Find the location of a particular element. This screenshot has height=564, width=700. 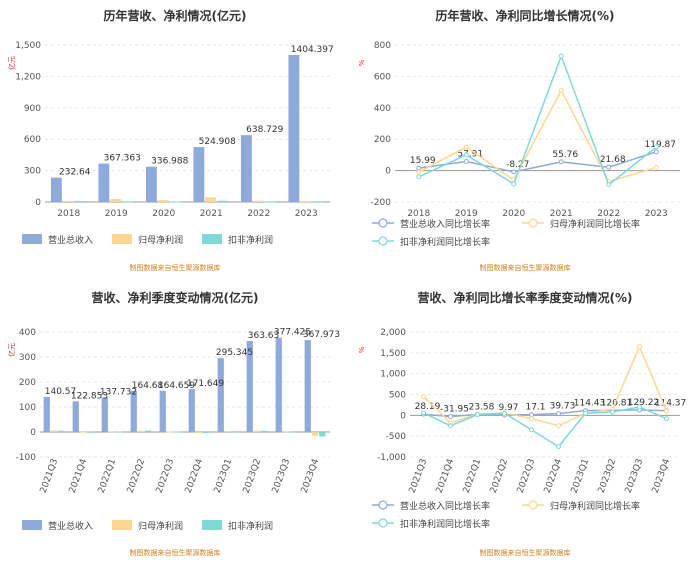

y-tick-label: 800 is located at coordinates (382, 46).